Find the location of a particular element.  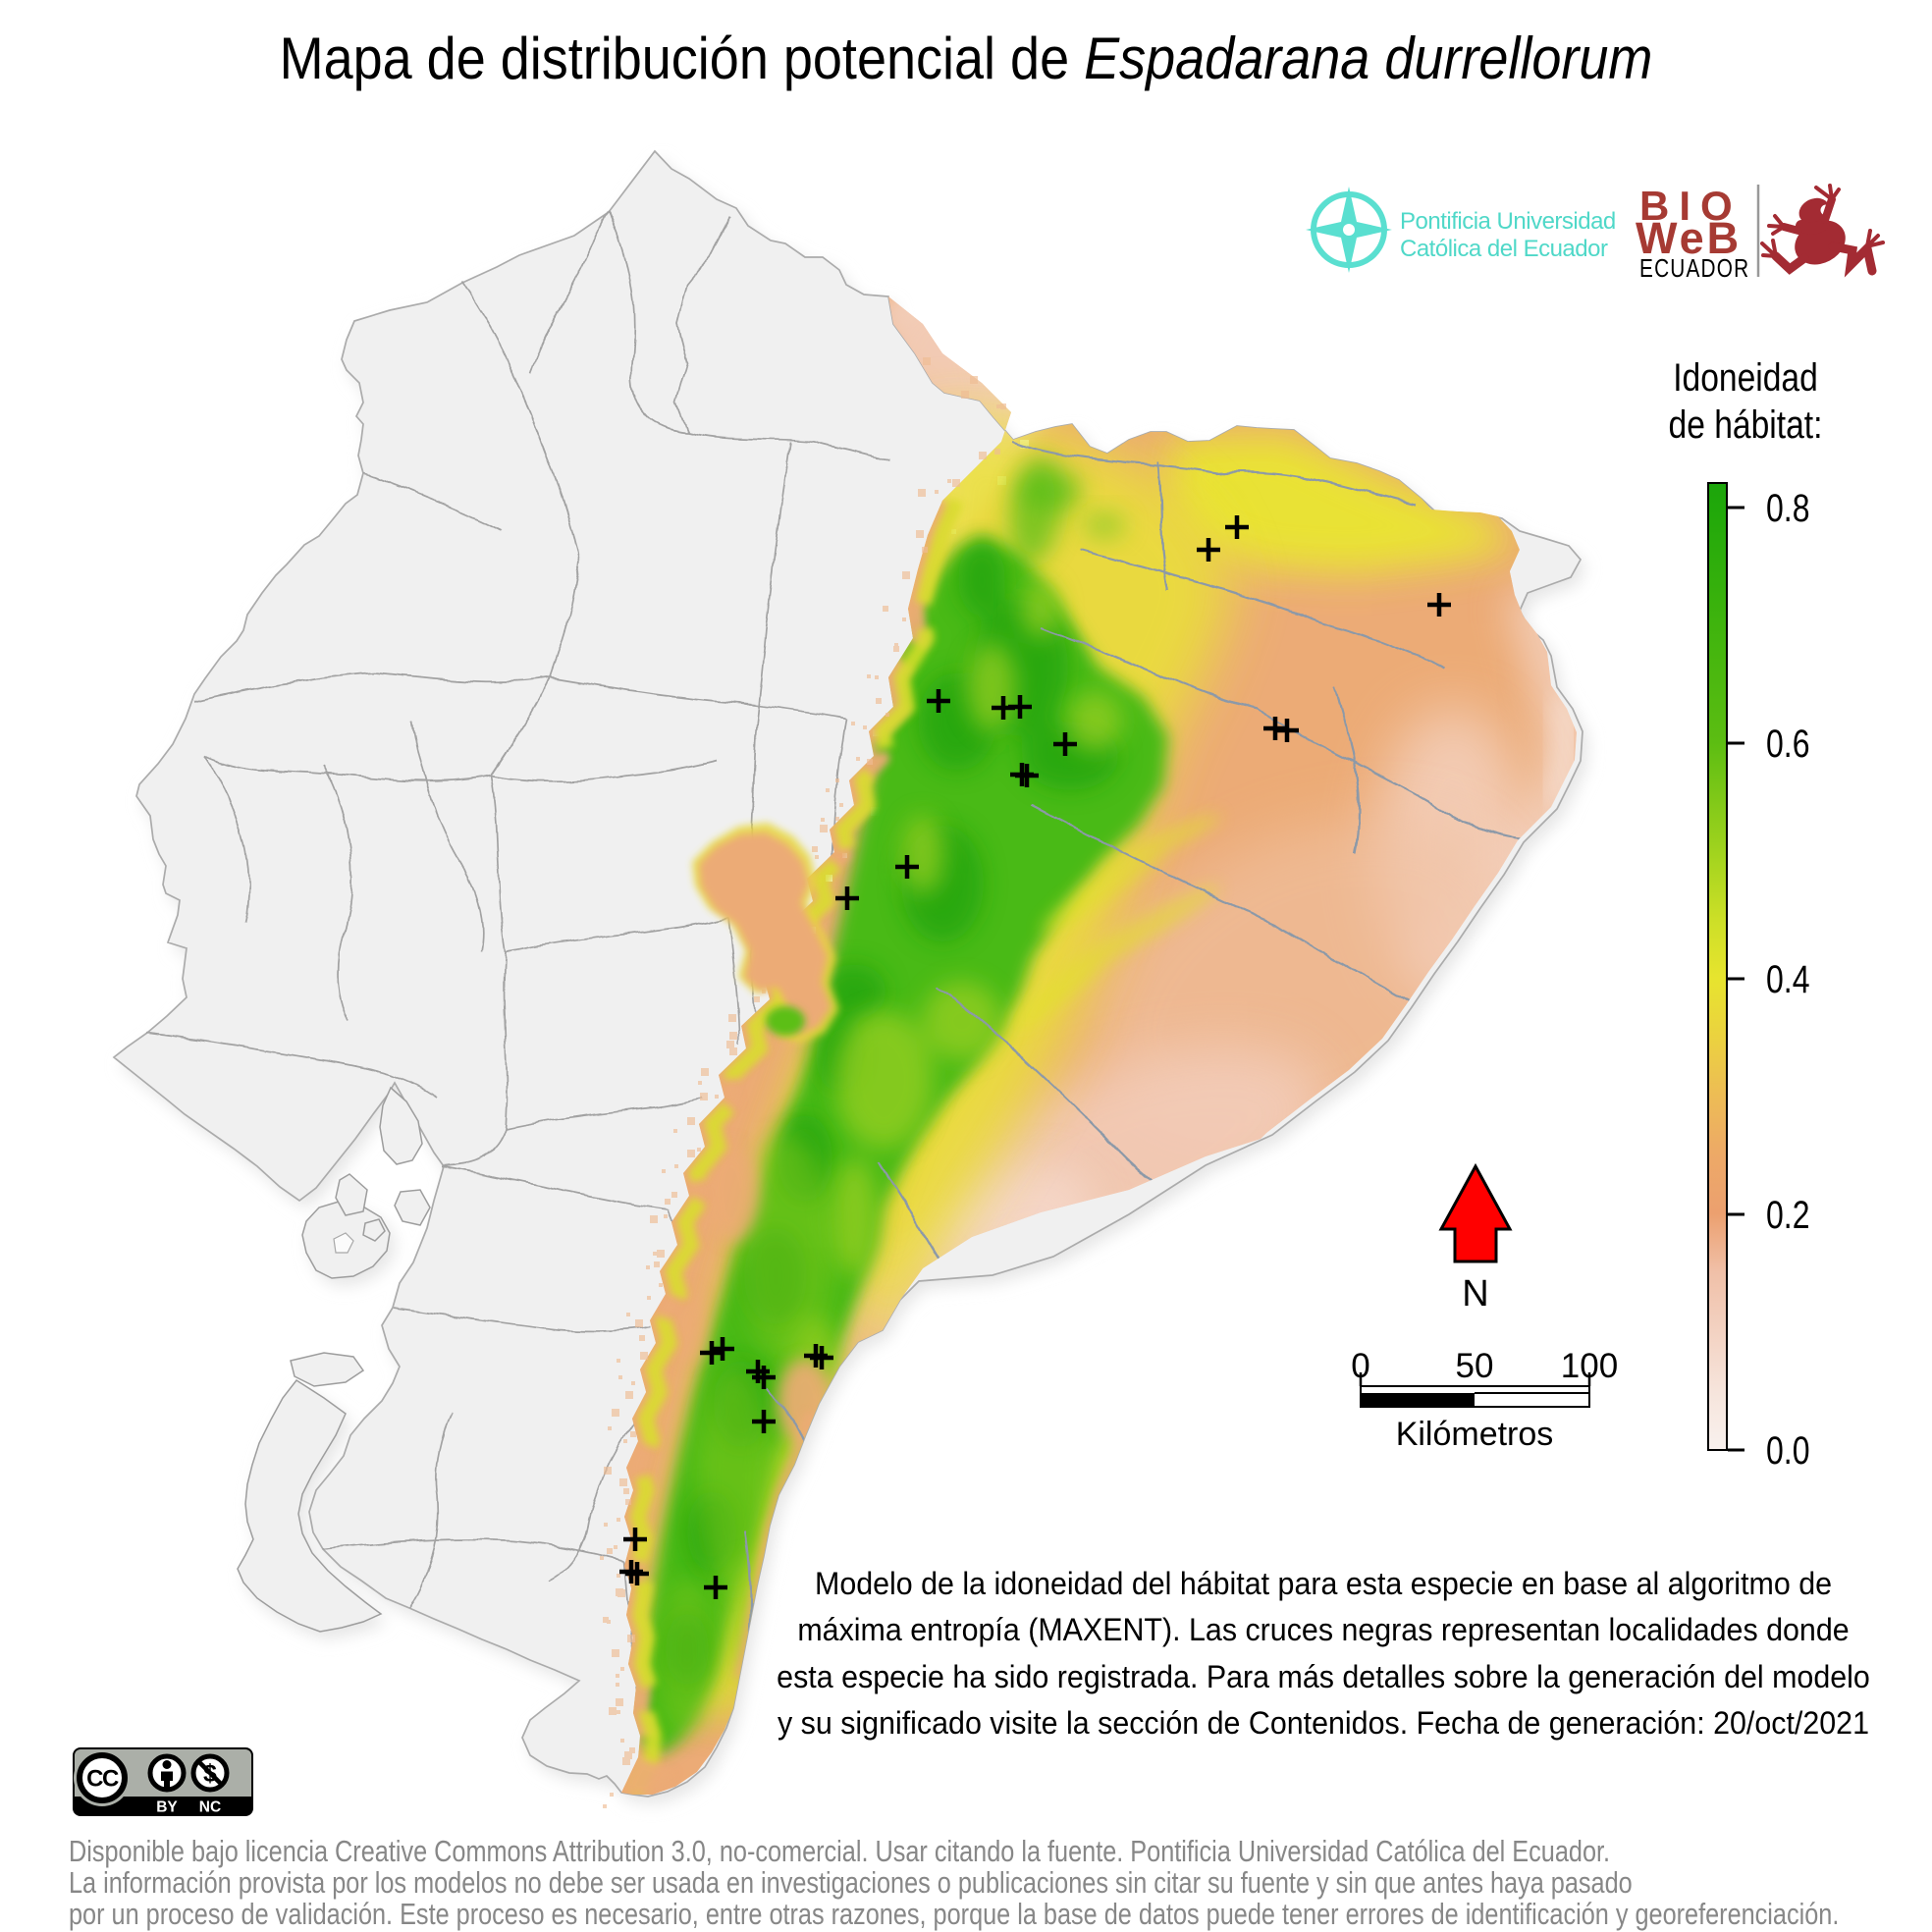

svg-text: BY is located at coordinates (167, 1807).